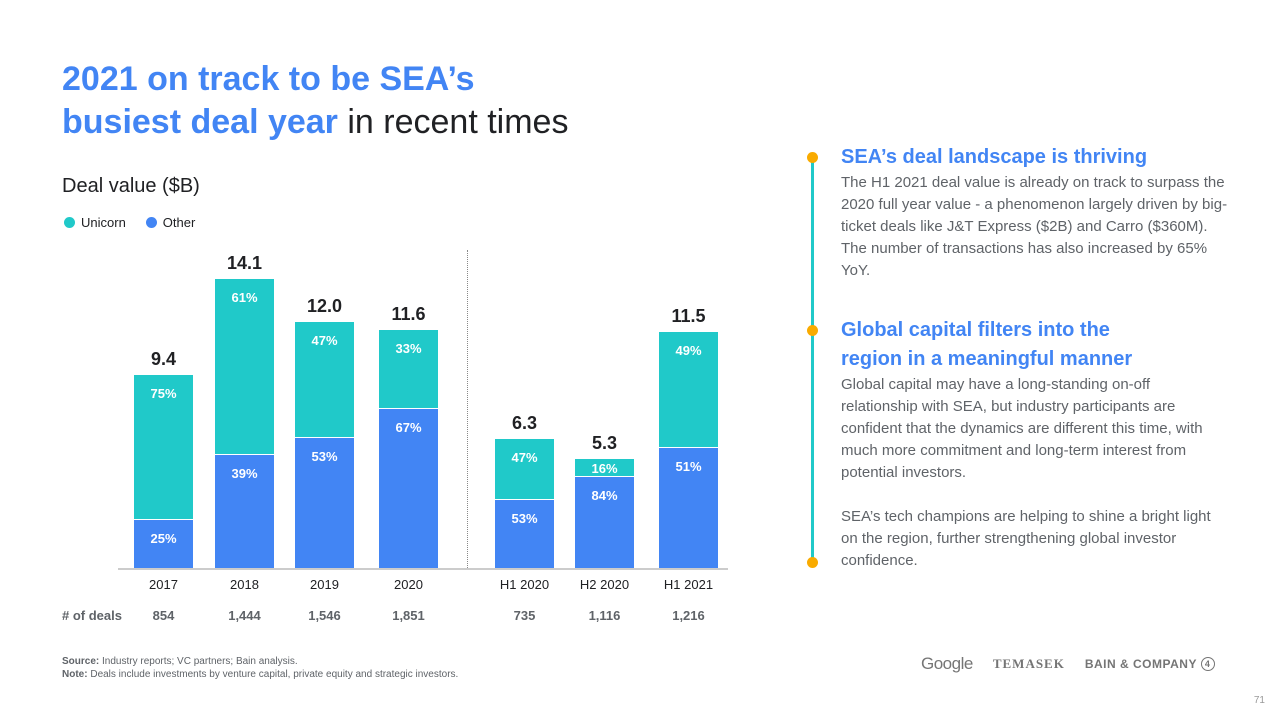 Image resolution: width=1279 pixels, height=720 pixels. I want to click on deals-value: 854, so click(163, 615).